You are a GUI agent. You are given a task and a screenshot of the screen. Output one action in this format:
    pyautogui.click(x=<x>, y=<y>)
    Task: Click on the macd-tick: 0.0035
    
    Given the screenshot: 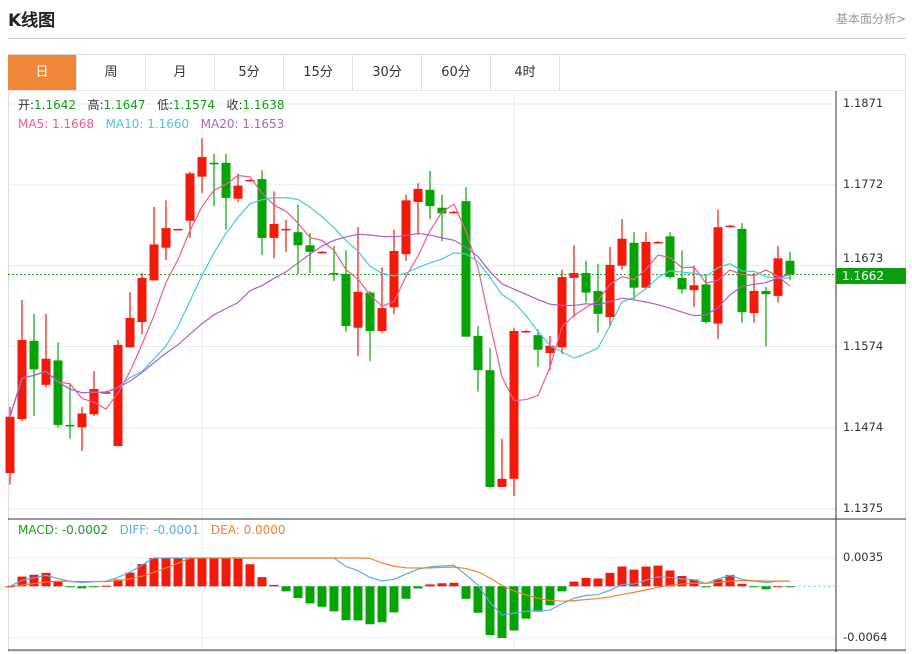 What is the action you would take?
    pyautogui.click(x=863, y=557)
    